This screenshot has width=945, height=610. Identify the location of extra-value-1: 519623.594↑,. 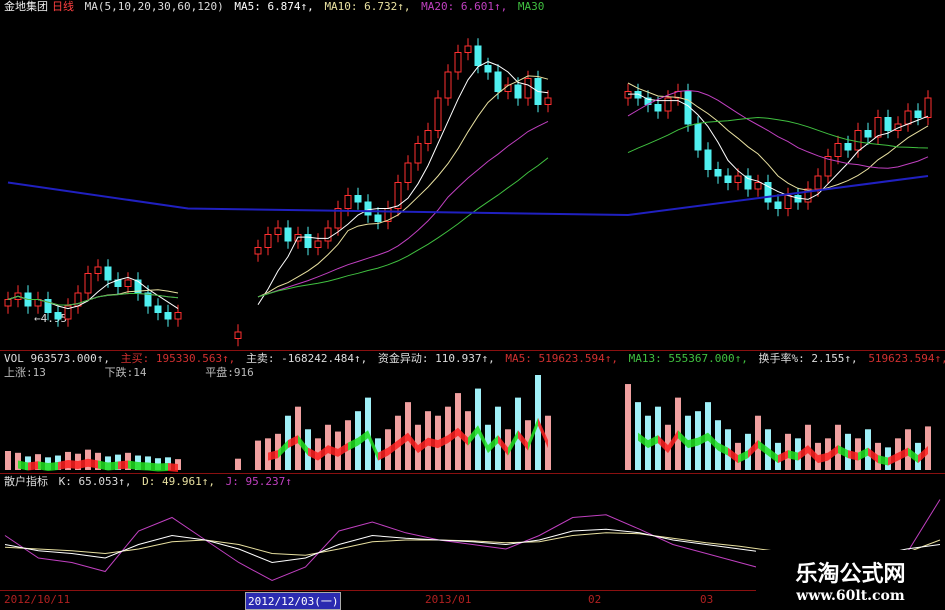
(906, 358).